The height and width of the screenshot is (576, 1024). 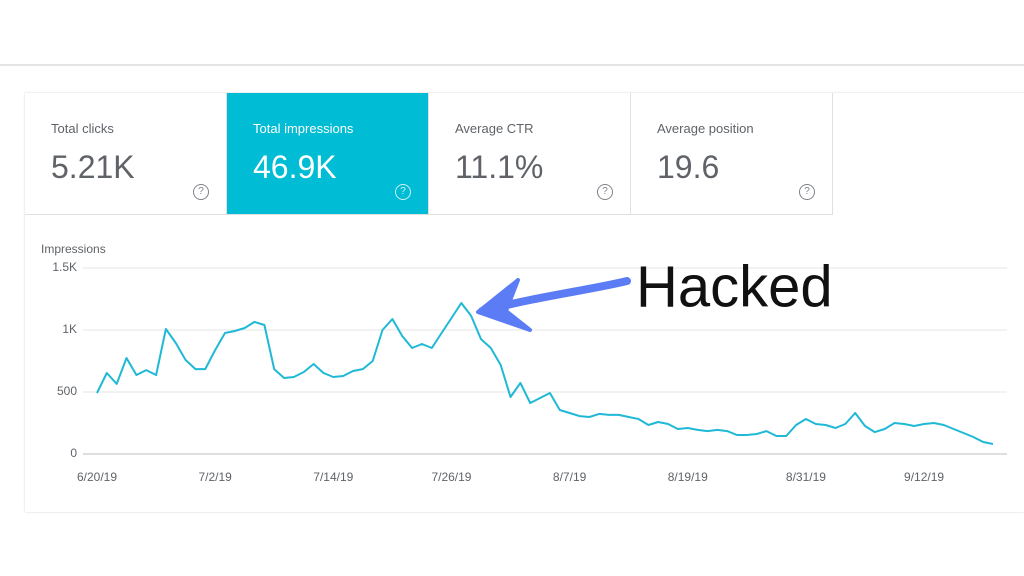 I want to click on metric-label: Average CTR, so click(x=494, y=128).